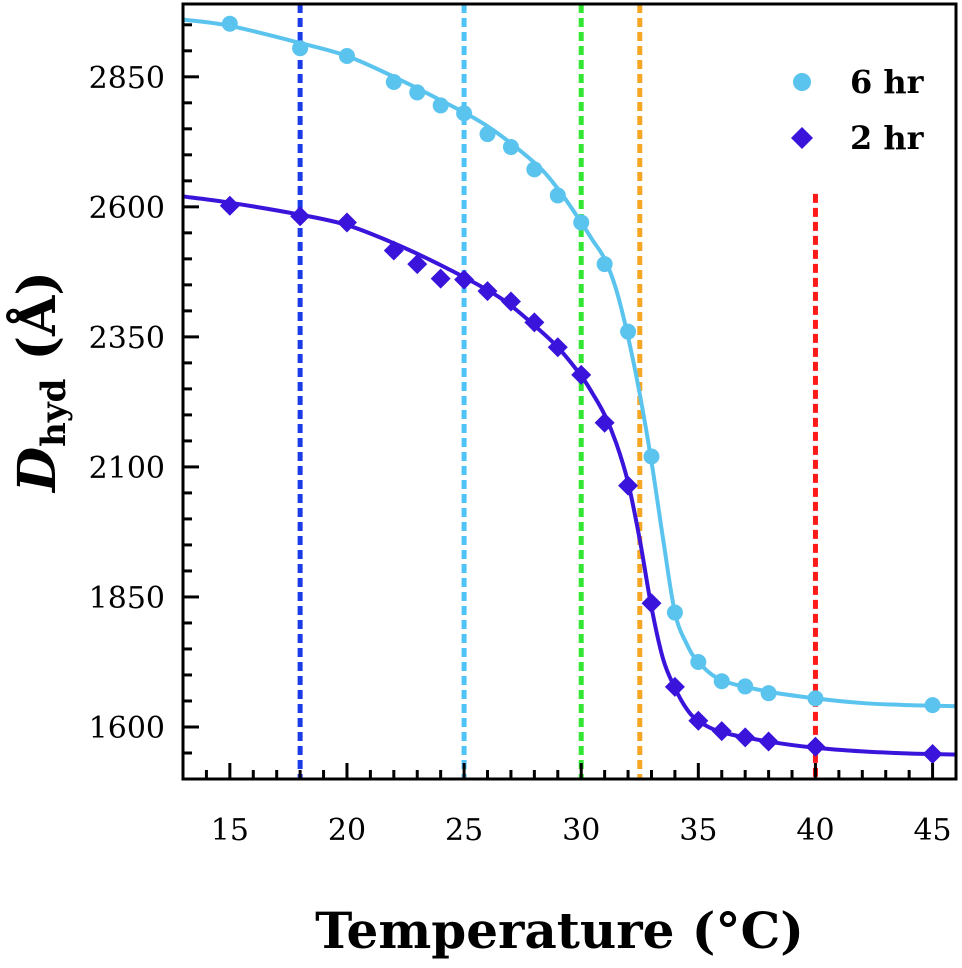  I want to click on legend: 6 hr 2 hr, so click(858, 110).